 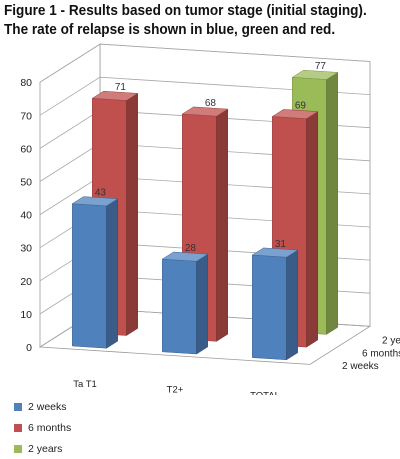 I want to click on data-label: 71, so click(x=121, y=87).